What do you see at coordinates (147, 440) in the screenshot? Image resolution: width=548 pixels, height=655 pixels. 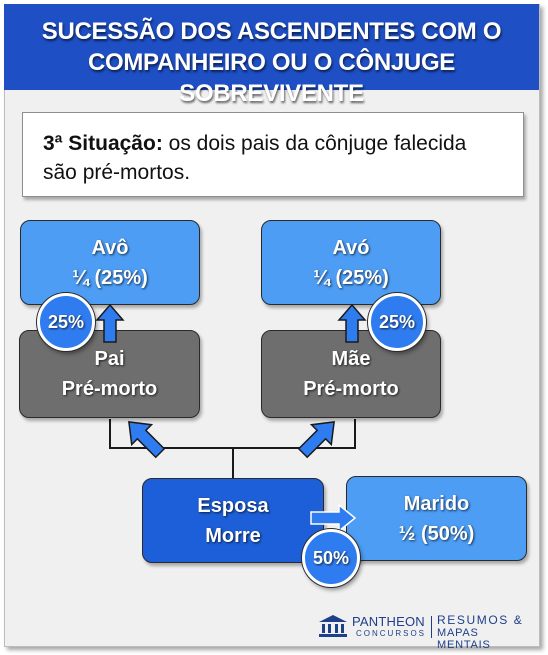 I see `arrow-to-pai` at bounding box center [147, 440].